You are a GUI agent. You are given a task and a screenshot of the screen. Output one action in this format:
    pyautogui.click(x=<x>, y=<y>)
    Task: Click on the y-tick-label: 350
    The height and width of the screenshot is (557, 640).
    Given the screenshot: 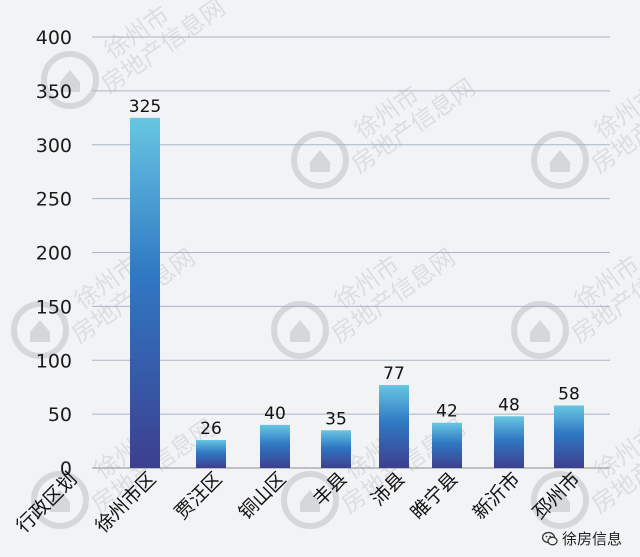 What is the action you would take?
    pyautogui.click(x=54, y=92)
    